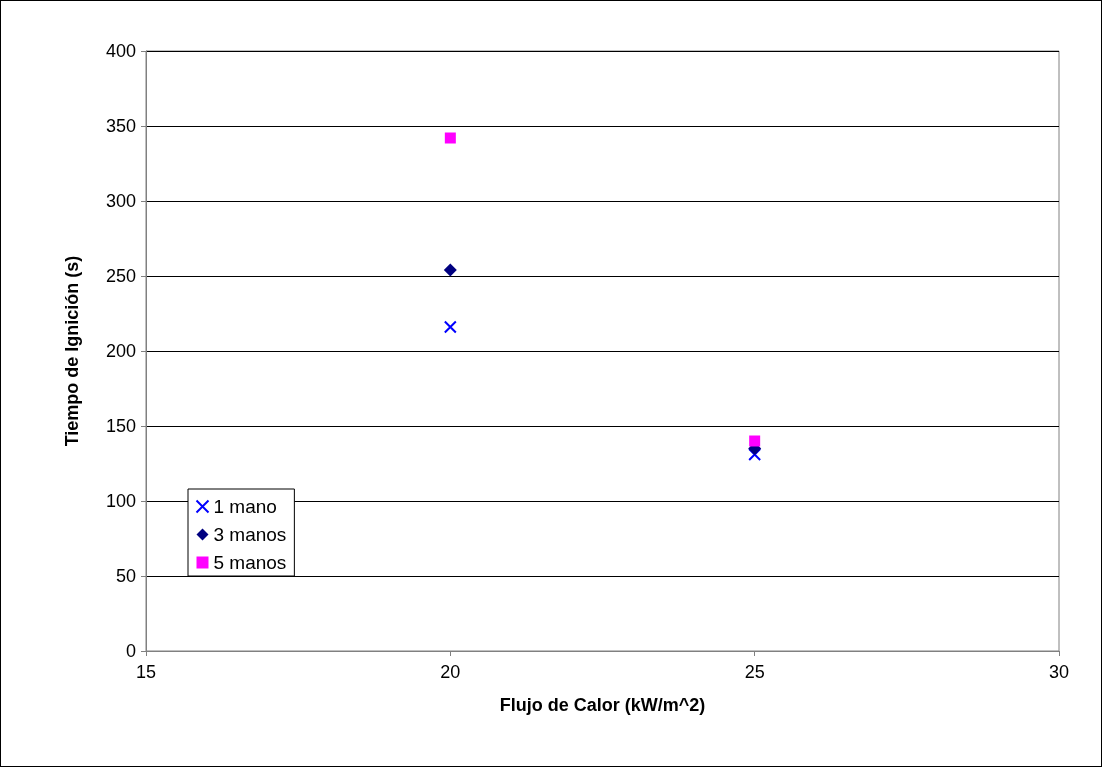 The width and height of the screenshot is (1102, 767). Describe the element at coordinates (120, 276) in the screenshot. I see `y-tick-label: 250` at that location.